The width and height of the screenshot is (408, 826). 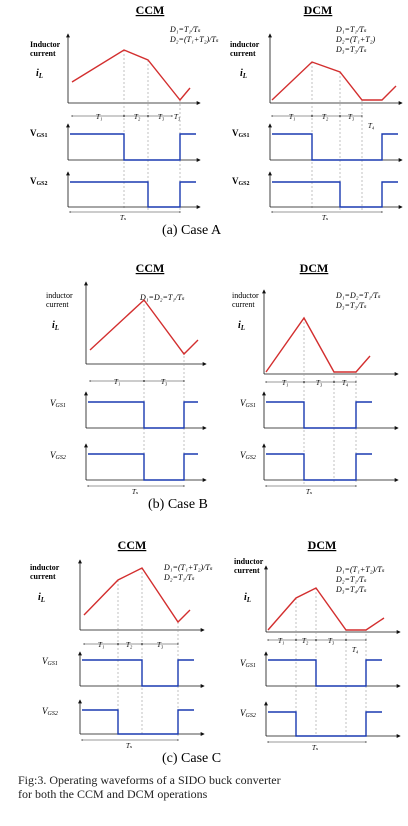 I want to click on case-label: (a) Case A, so click(x=192, y=230).